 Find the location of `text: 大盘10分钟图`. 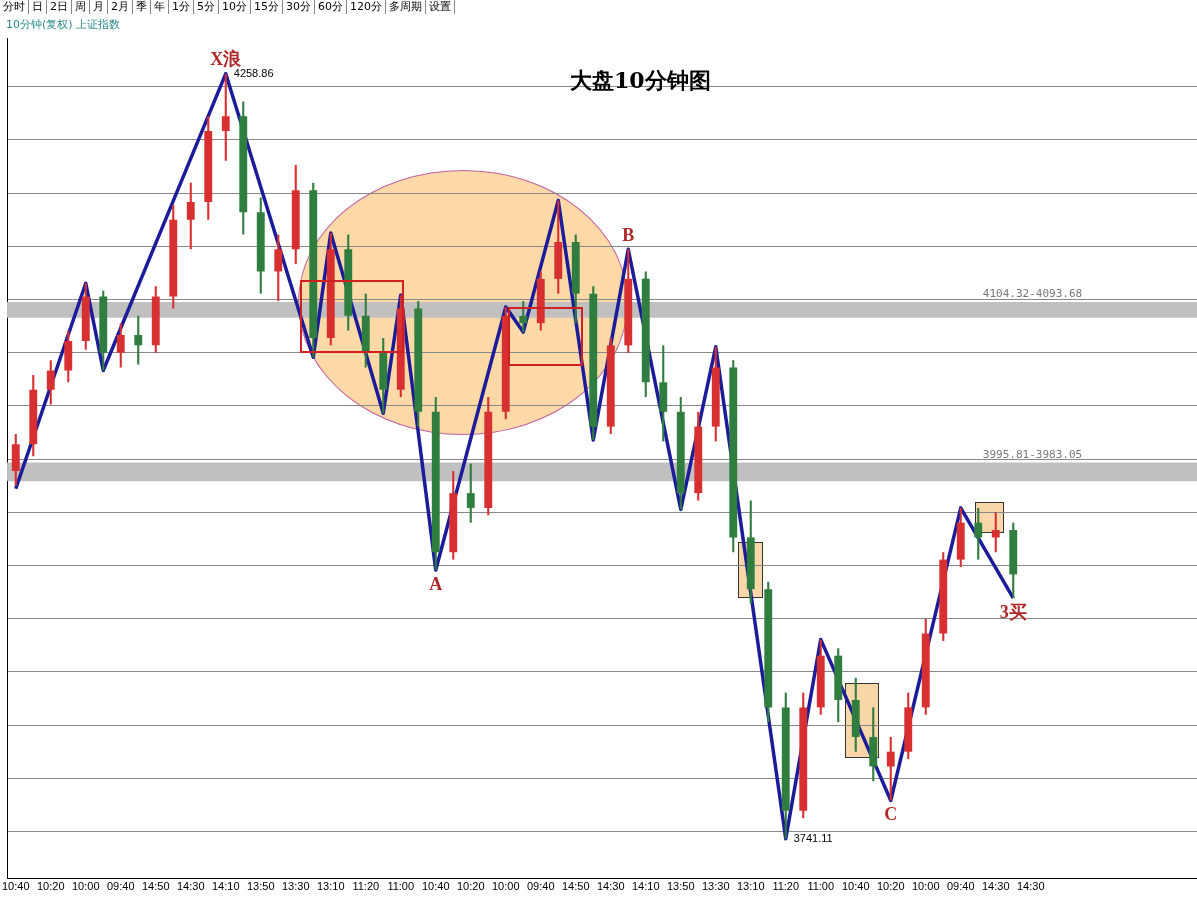

text: 大盘10分钟图 is located at coordinates (640, 80).